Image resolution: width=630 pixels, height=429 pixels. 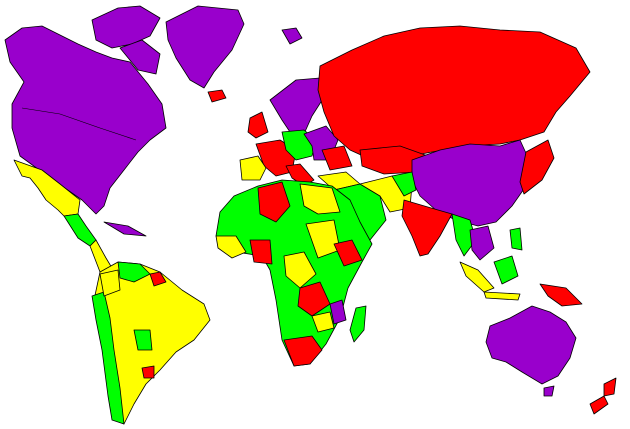 I want to click on west-coast-green, so click(x=108, y=358).